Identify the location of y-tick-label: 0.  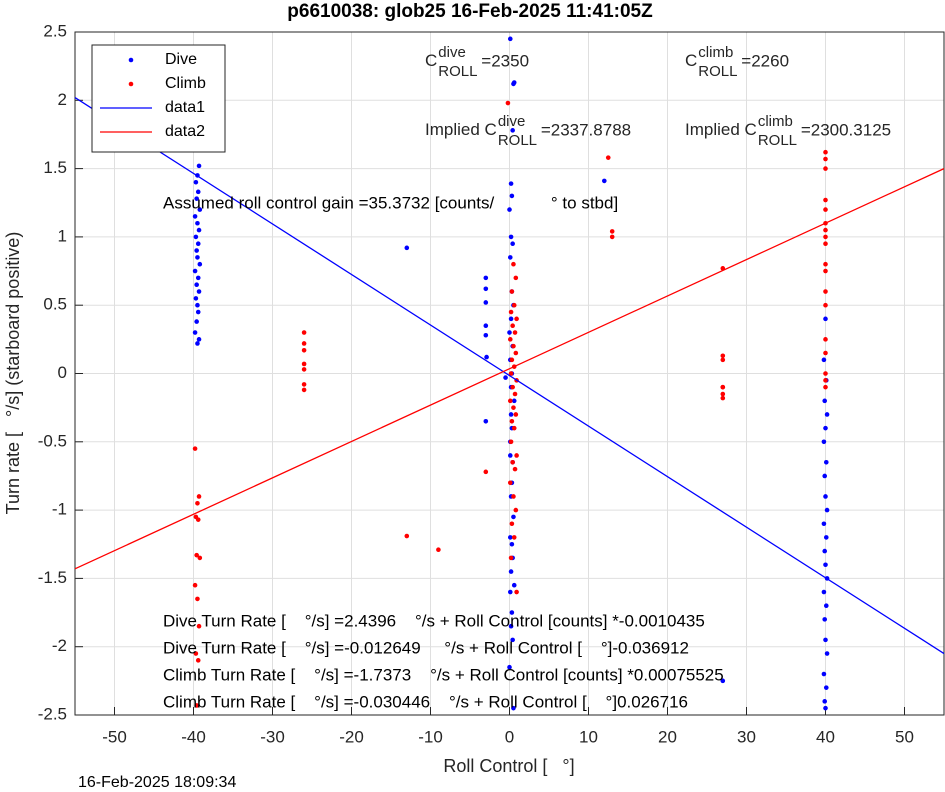
(62, 372).